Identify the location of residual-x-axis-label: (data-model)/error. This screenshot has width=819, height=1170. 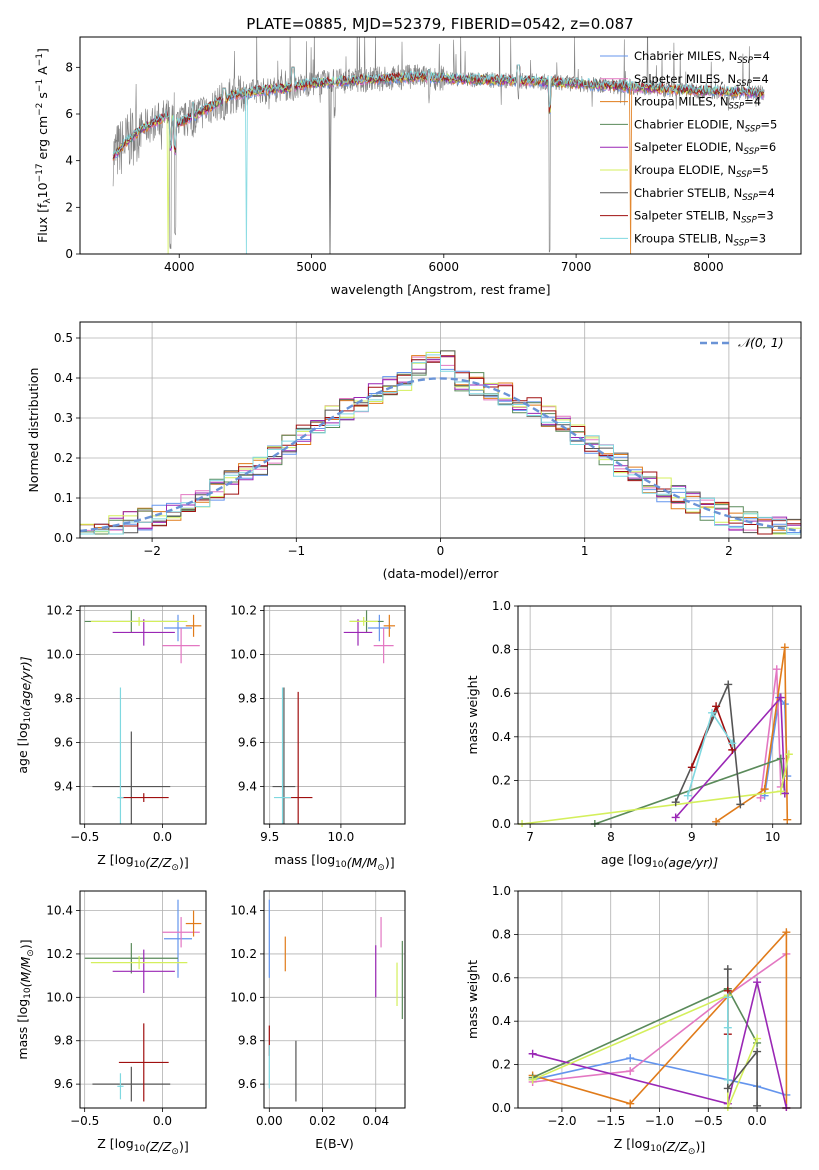
(441, 573).